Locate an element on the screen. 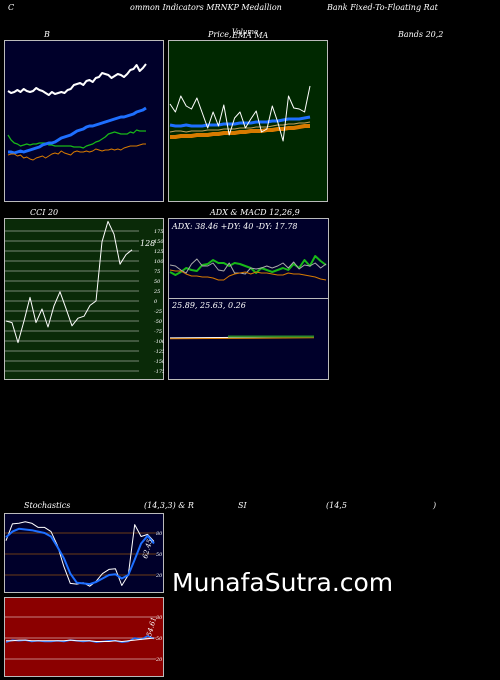  macd-histogram is located at coordinates (271, 336).